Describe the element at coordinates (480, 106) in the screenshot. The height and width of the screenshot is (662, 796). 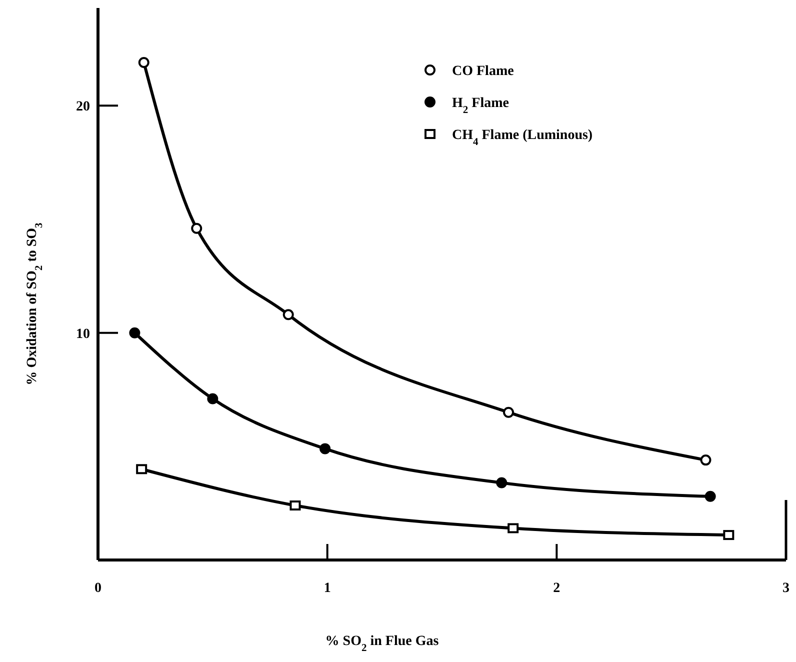
I see `legend-label: H$_{2}$ Flame` at that location.